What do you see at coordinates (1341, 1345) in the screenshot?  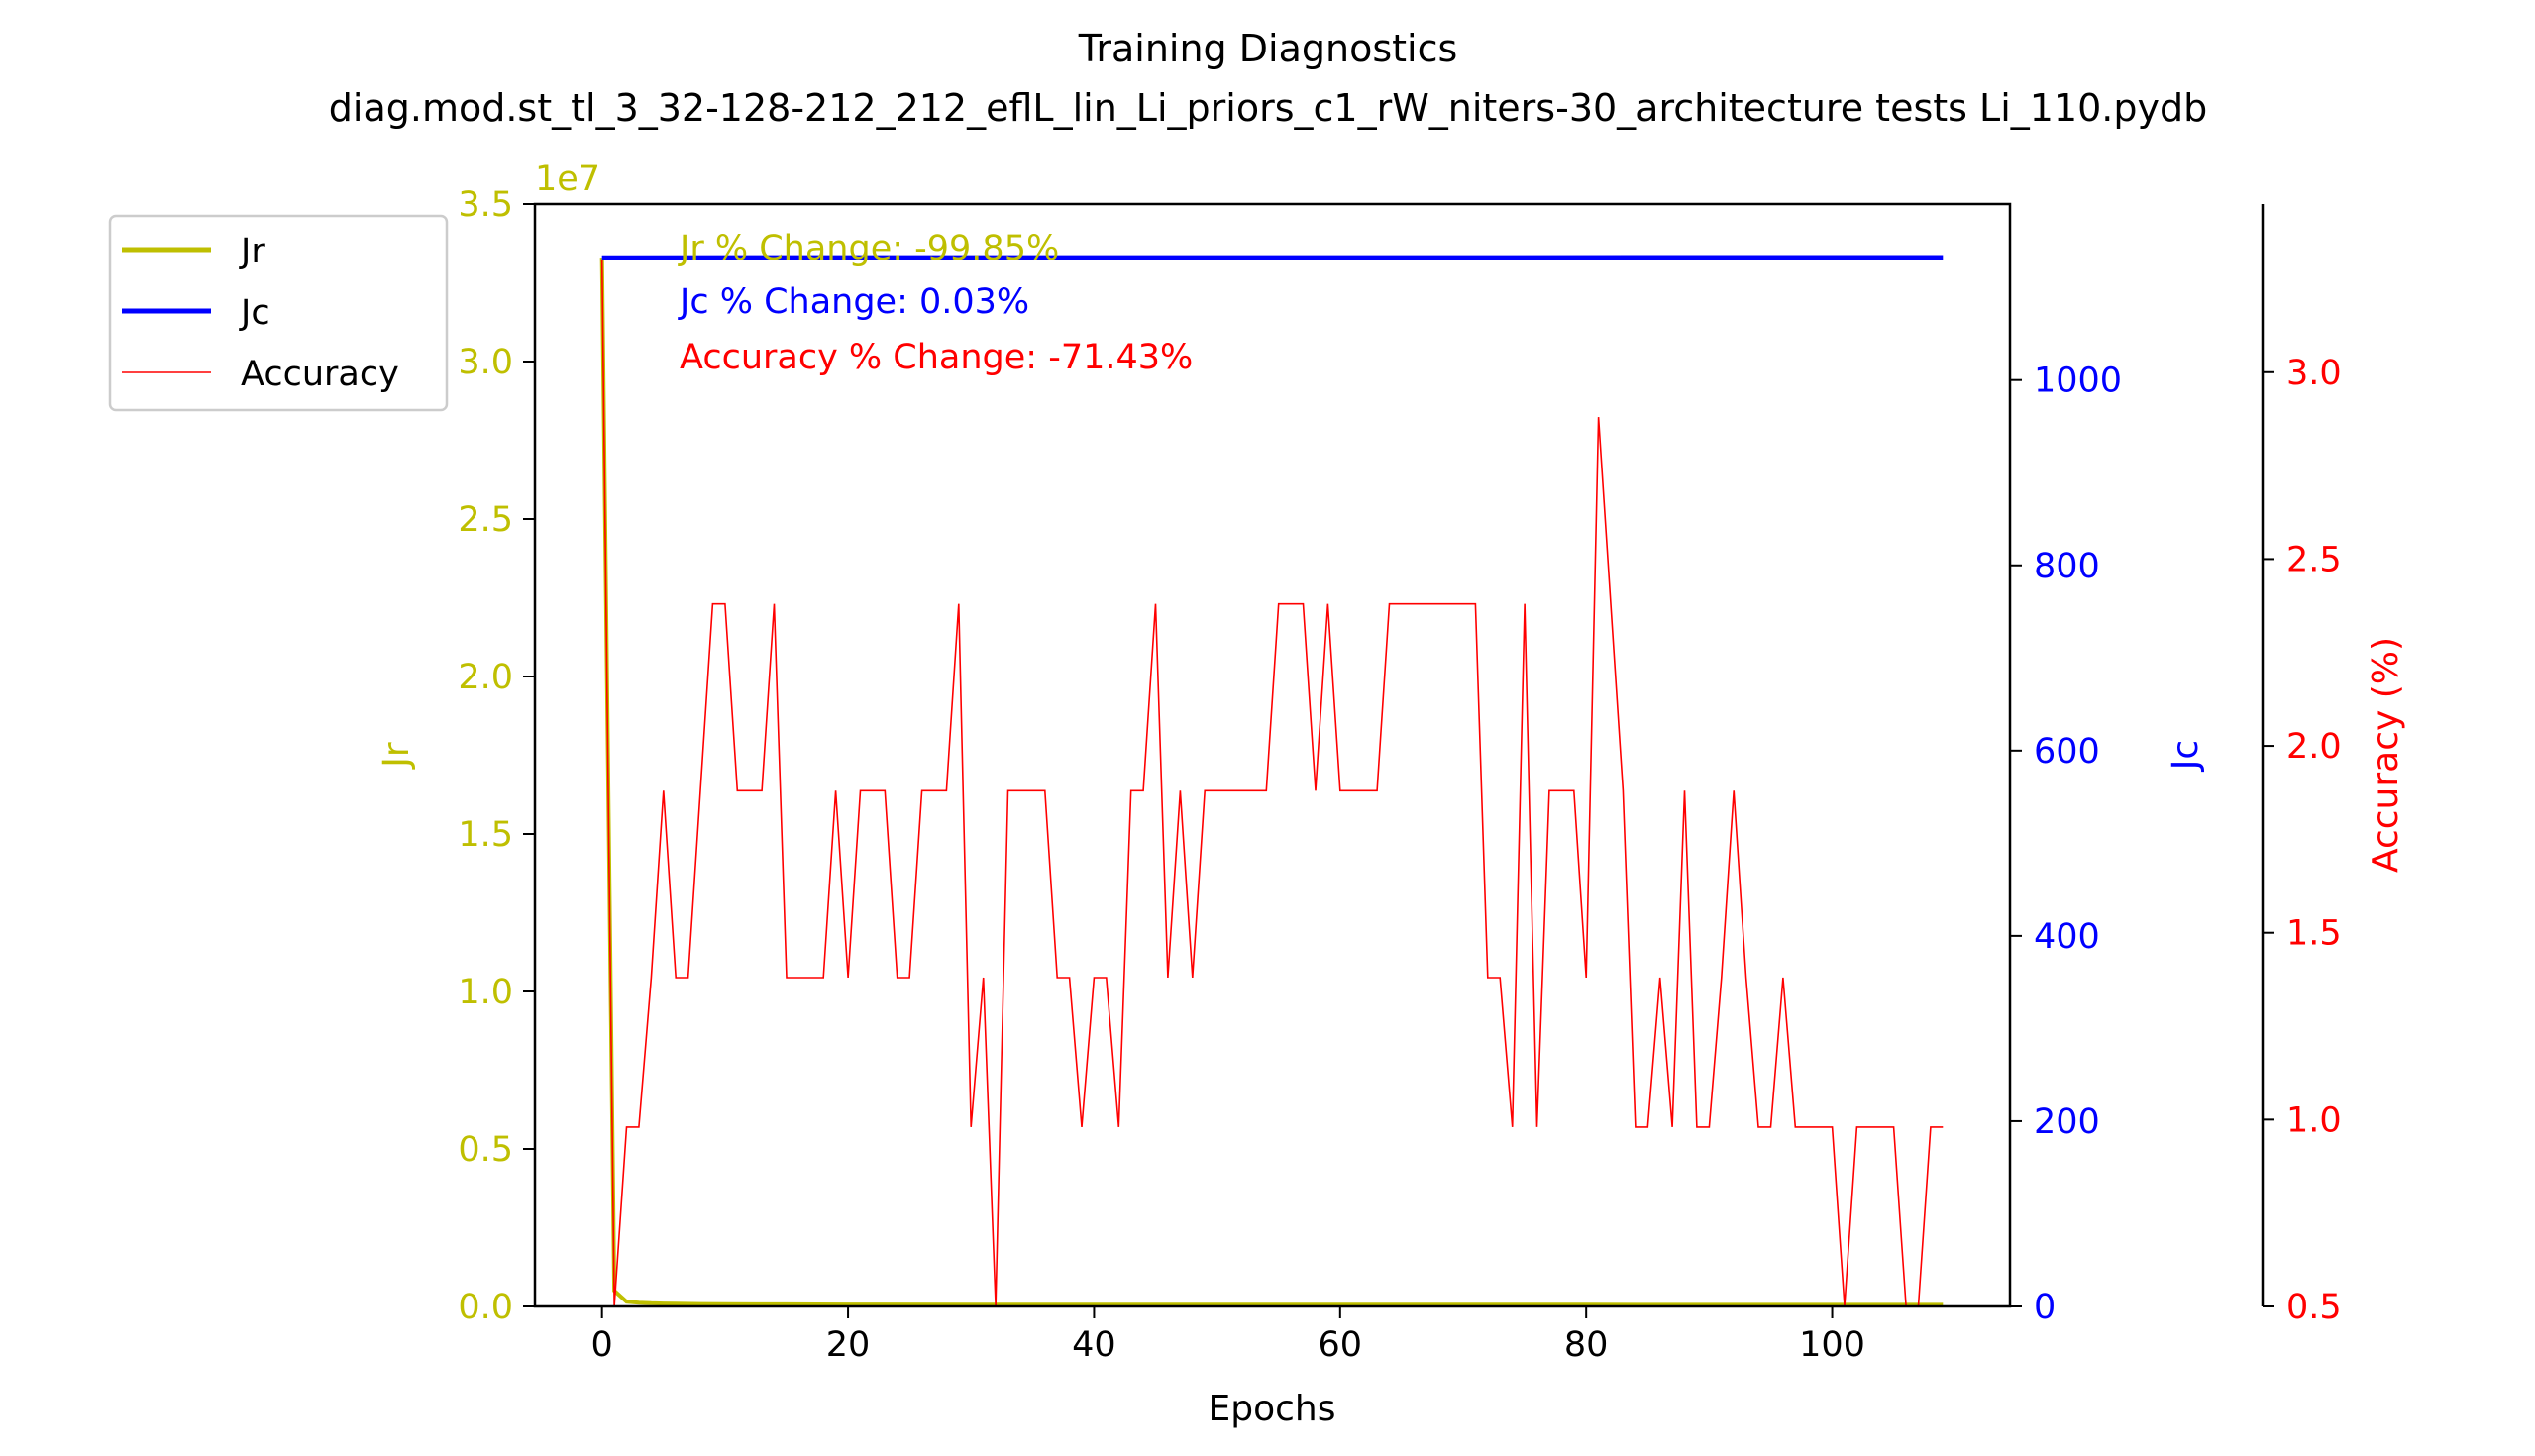 I see `x-tick-label: 60` at bounding box center [1341, 1345].